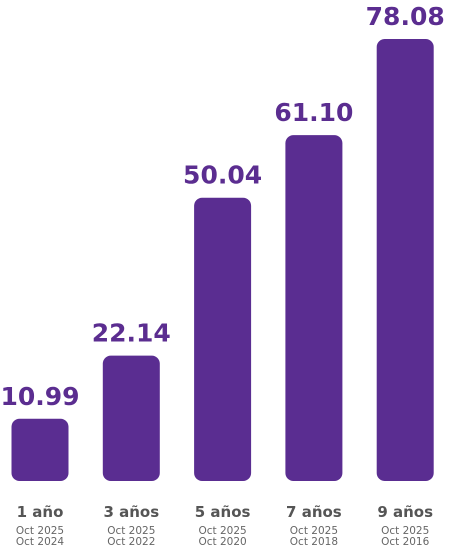 This screenshot has width=450, height=545. Describe the element at coordinates (405, 512) in the screenshot. I see `category-label: 9 años` at that location.